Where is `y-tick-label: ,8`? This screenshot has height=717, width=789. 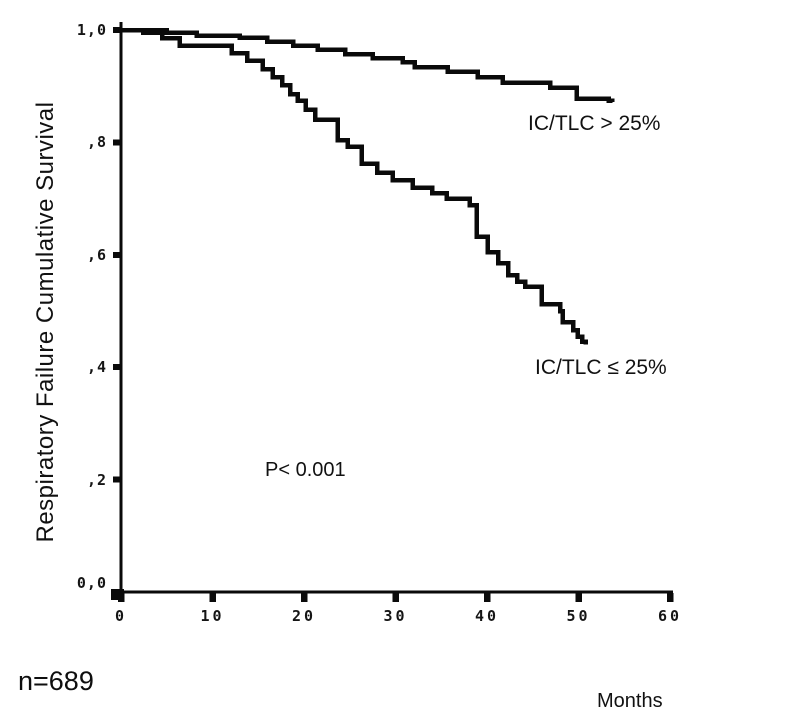
y-tick-label: ,8 is located at coordinates (96, 142).